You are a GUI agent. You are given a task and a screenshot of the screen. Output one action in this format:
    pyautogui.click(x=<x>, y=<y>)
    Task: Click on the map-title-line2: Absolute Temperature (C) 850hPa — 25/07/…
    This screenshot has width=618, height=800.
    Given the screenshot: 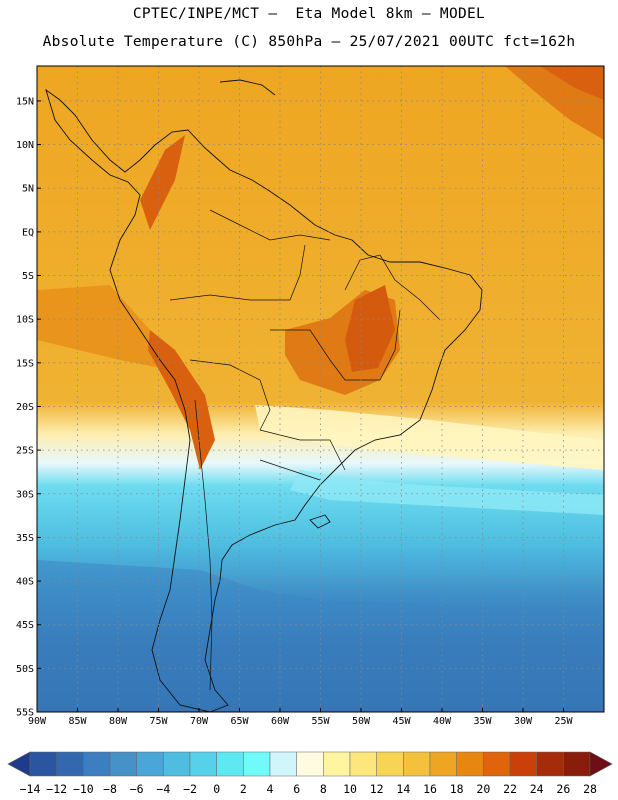 What is the action you would take?
    pyautogui.click(x=309, y=42)
    